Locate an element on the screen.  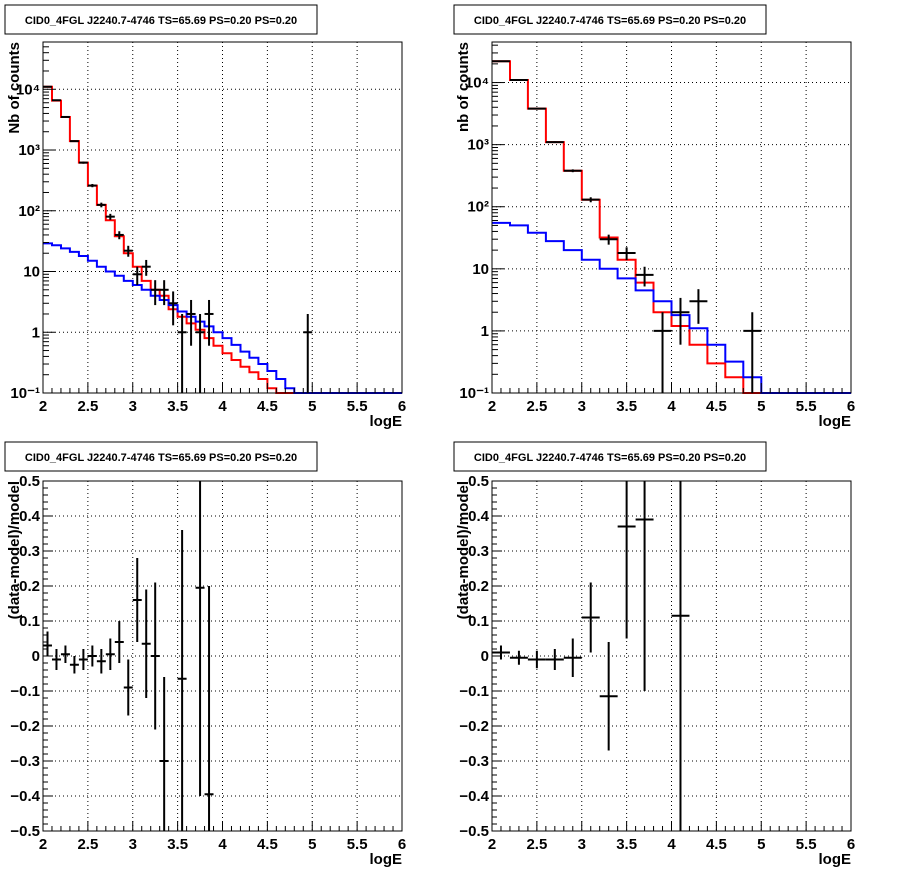
y-tick-label: 0.5 is located at coordinates (29, 481).